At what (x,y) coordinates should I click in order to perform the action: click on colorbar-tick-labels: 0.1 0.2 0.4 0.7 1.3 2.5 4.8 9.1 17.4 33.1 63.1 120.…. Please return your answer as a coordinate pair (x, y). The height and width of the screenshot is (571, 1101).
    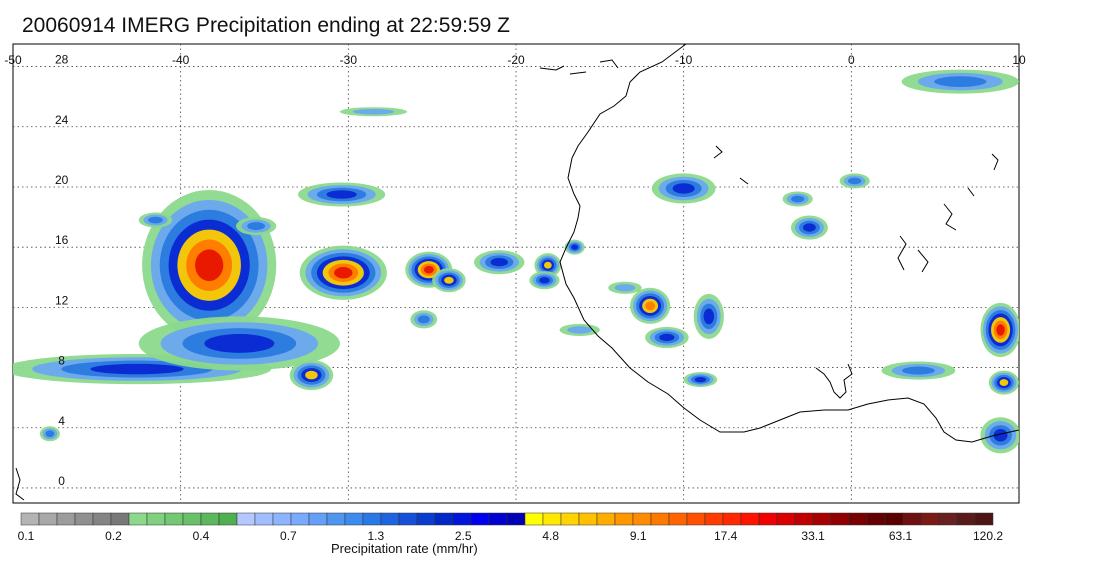
    Looking at the image, I should click on (511, 536).